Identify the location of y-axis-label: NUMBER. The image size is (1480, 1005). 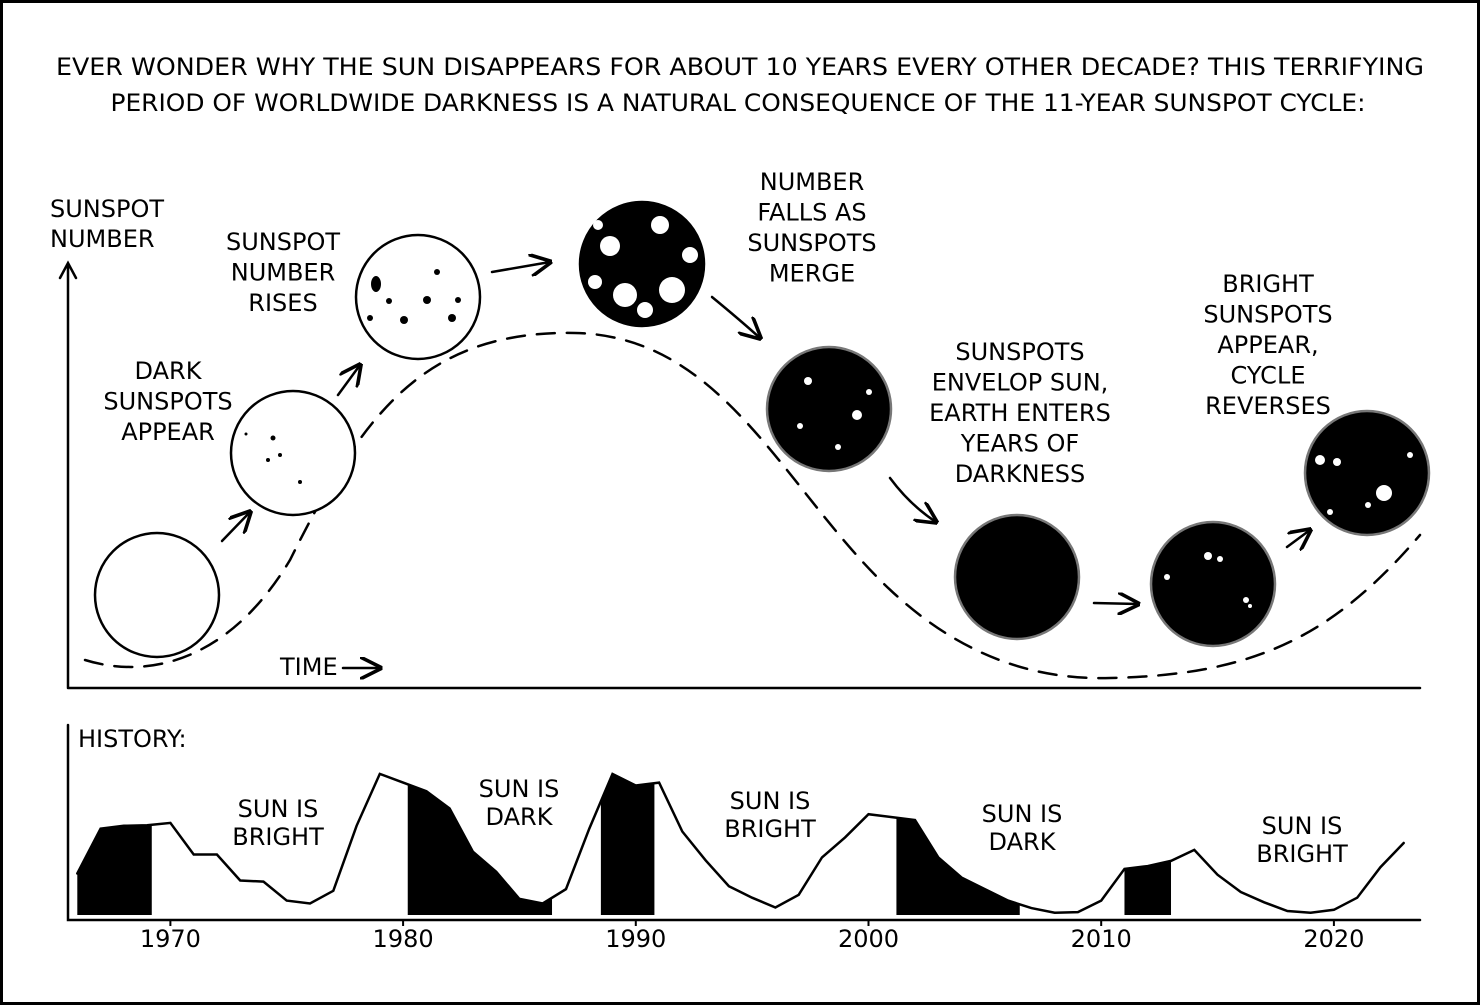
(102, 239).